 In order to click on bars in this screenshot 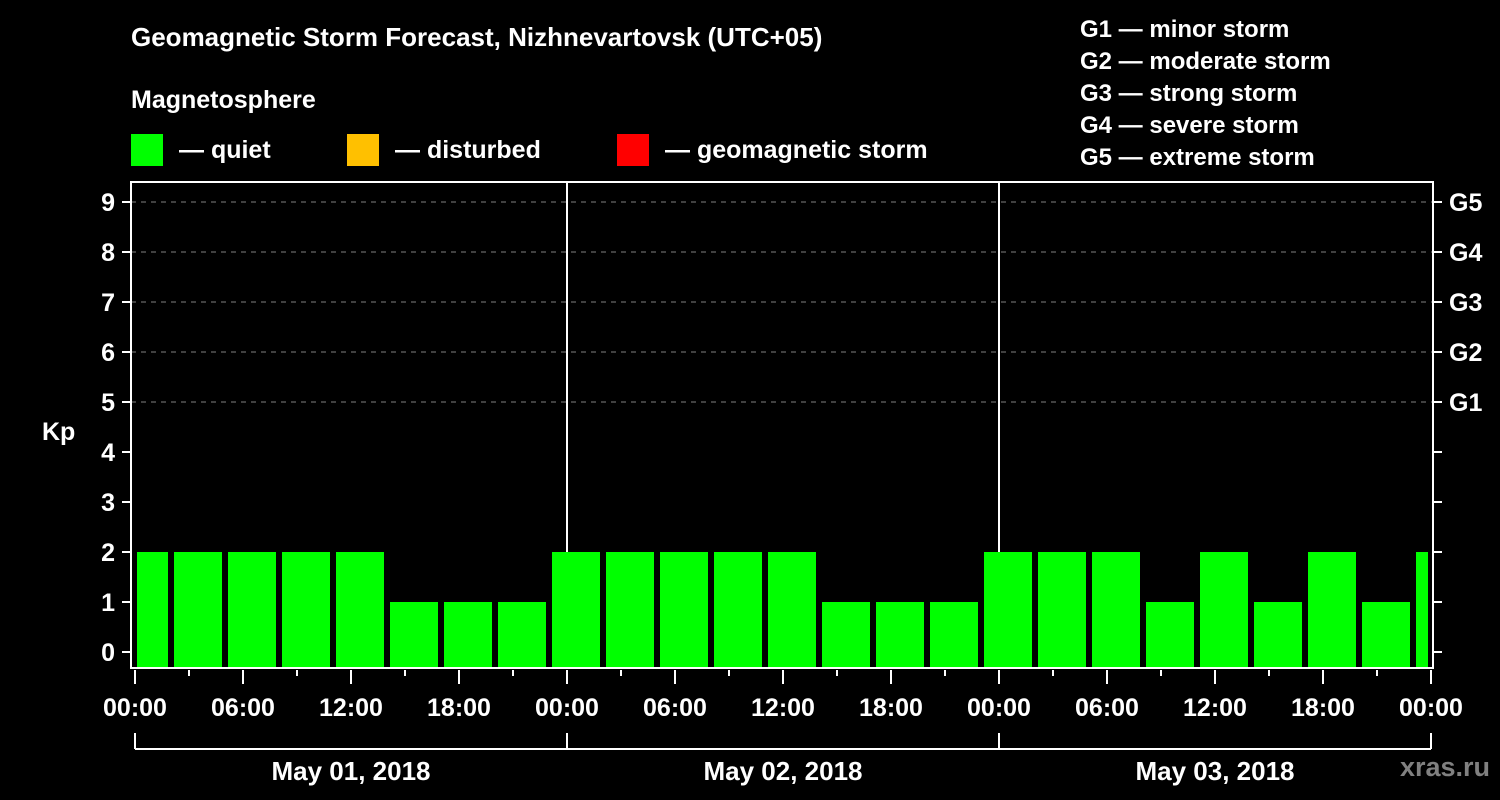, I will do `click(782, 610)`.